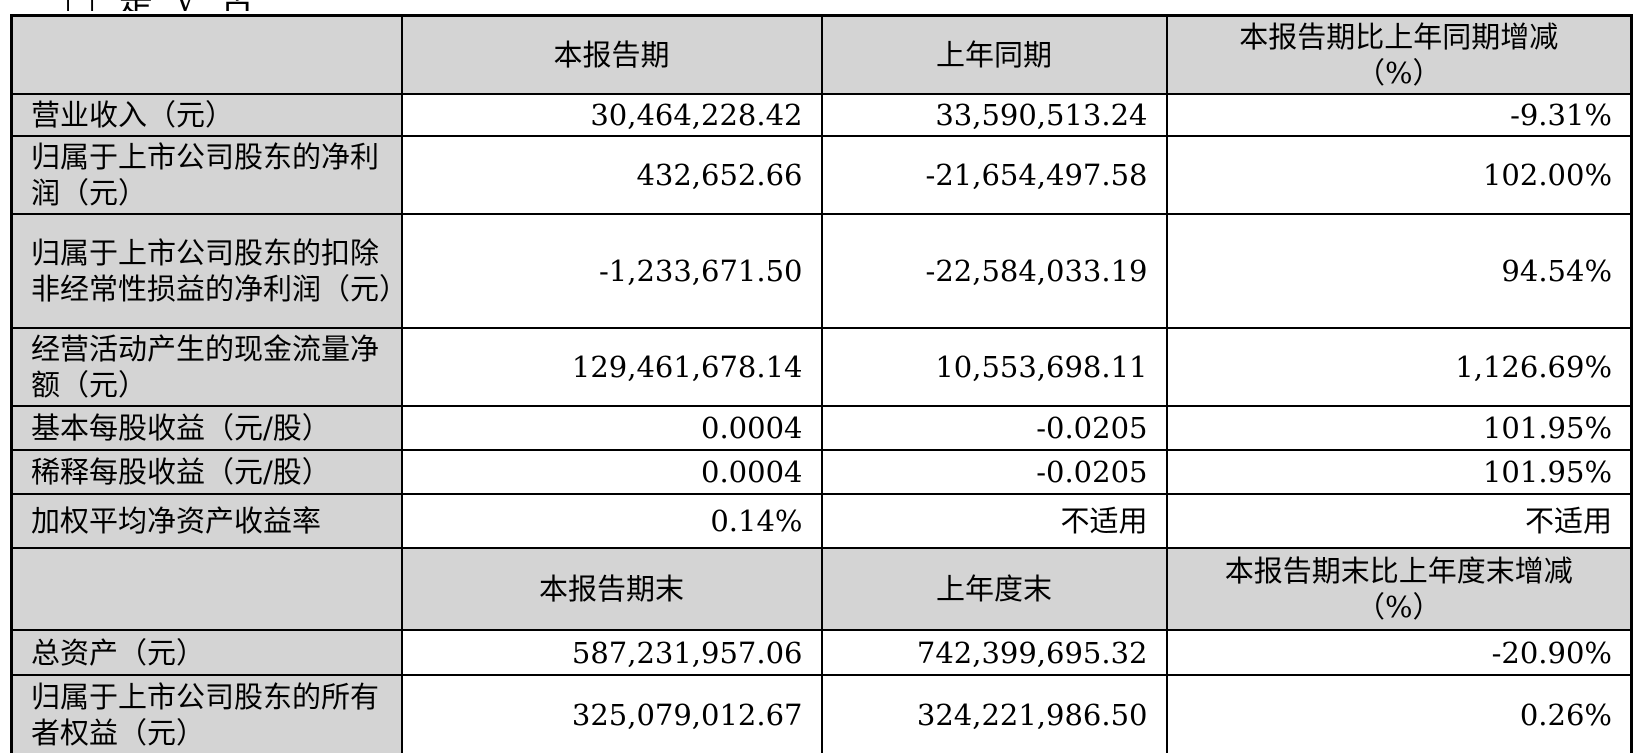 The height and width of the screenshot is (753, 1640). What do you see at coordinates (994, 713) in the screenshot?
I see `row-prior-value: 324,221,986.50` at bounding box center [994, 713].